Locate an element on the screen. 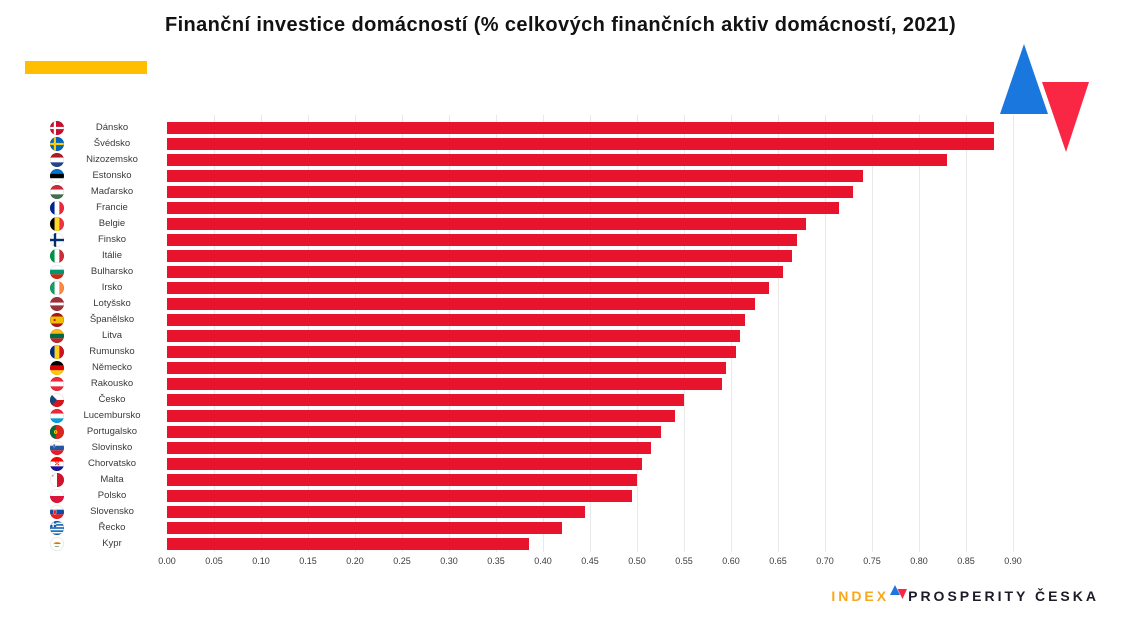  flag-se-icon is located at coordinates (57, 144).